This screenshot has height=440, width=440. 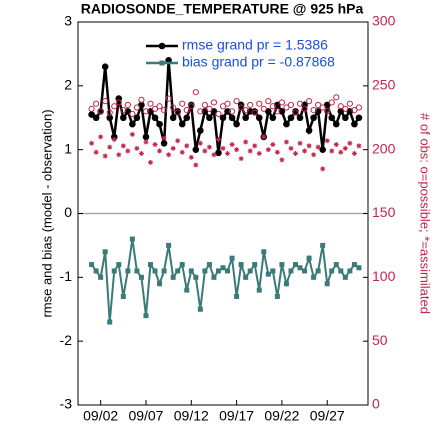 I want to click on legend-label: bias grand pr = -0.87868, so click(x=258, y=62).